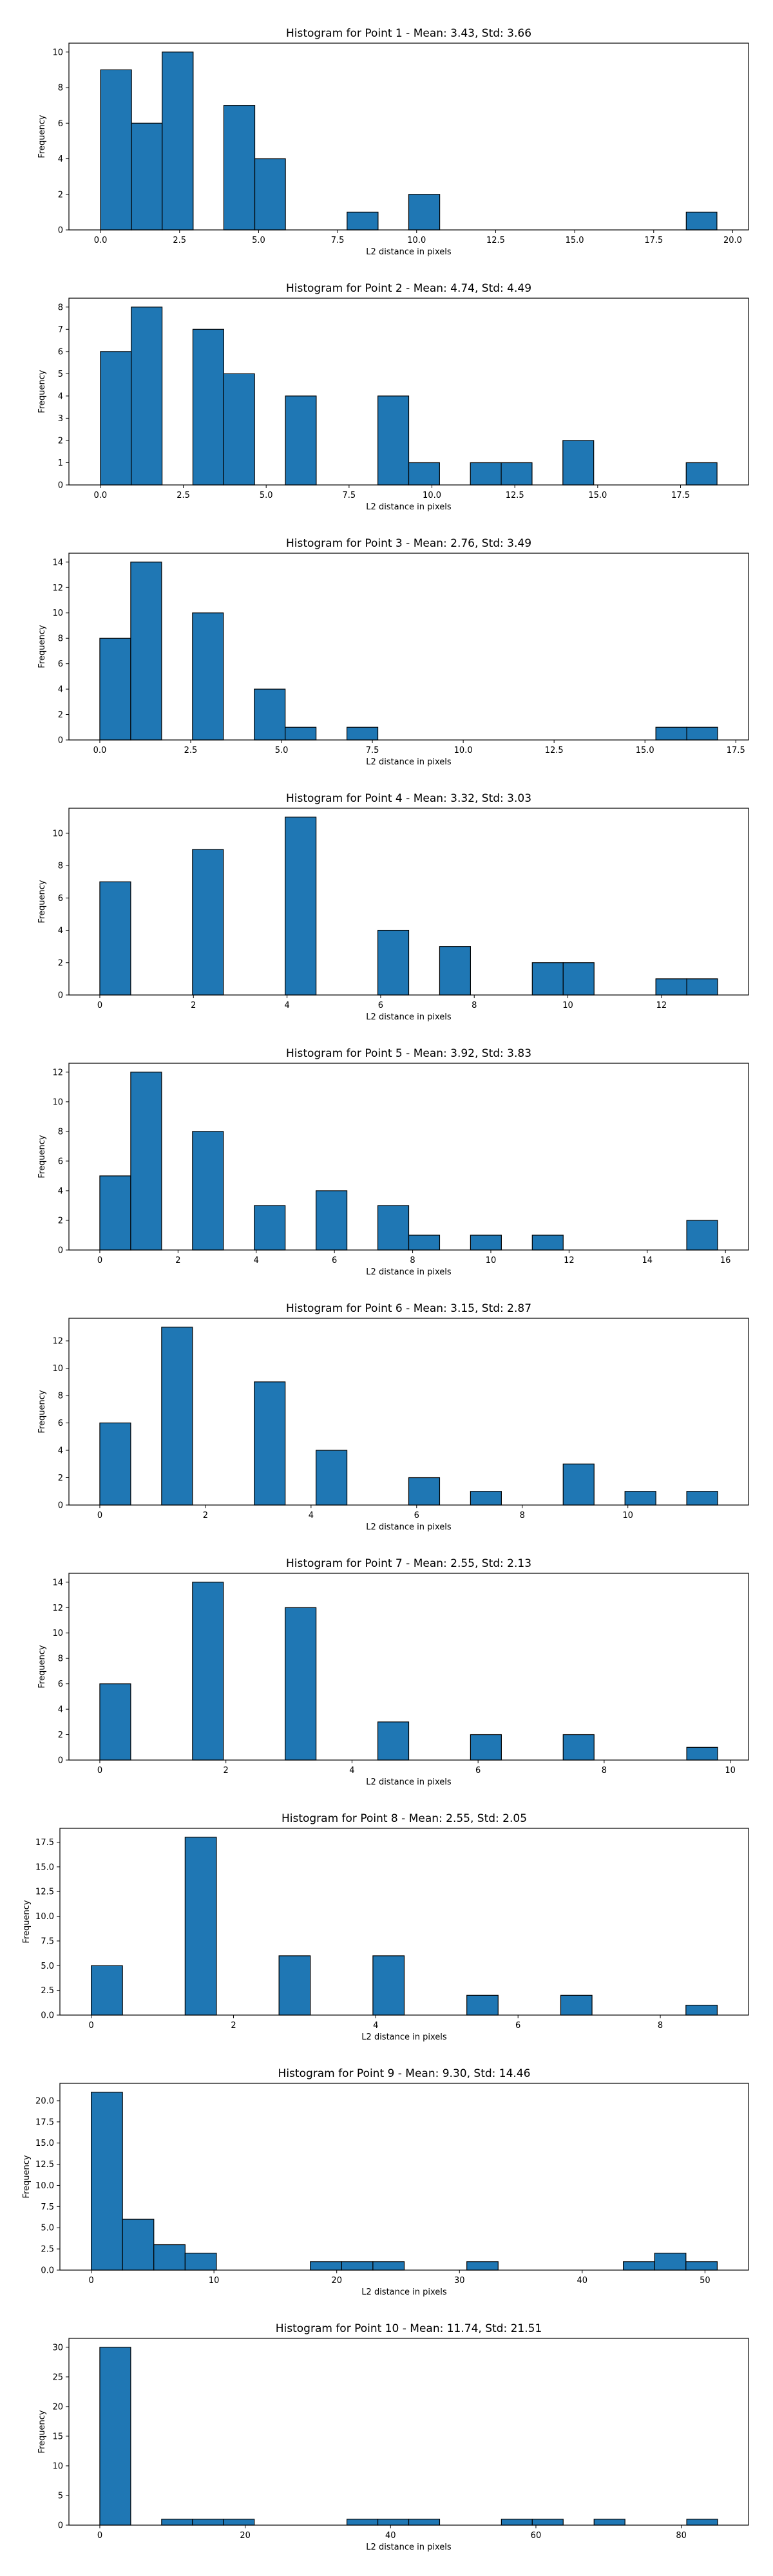 This screenshot has width=773, height=2576. I want to click on y-tick-label: 12.5, so click(44, 2165).